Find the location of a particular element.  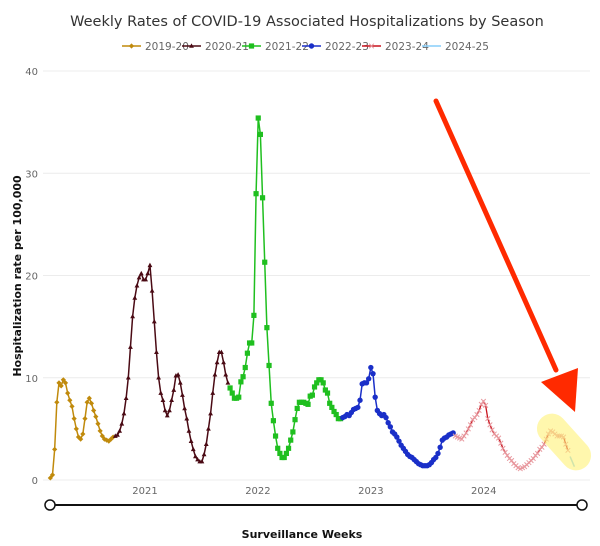

legend-item-2022-23: 2022-23 is located at coordinates (335, 47).